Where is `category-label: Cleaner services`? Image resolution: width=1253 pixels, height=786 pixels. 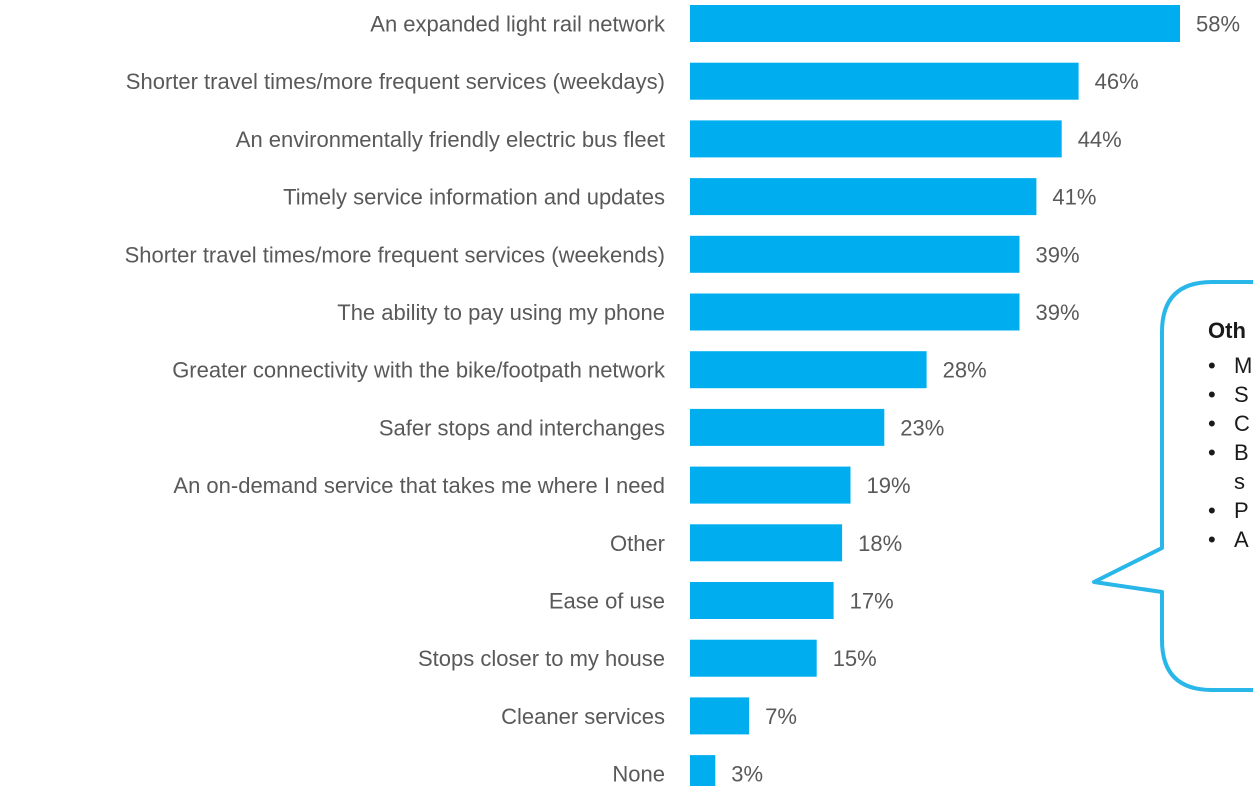
category-label: Cleaner services is located at coordinates (583, 716).